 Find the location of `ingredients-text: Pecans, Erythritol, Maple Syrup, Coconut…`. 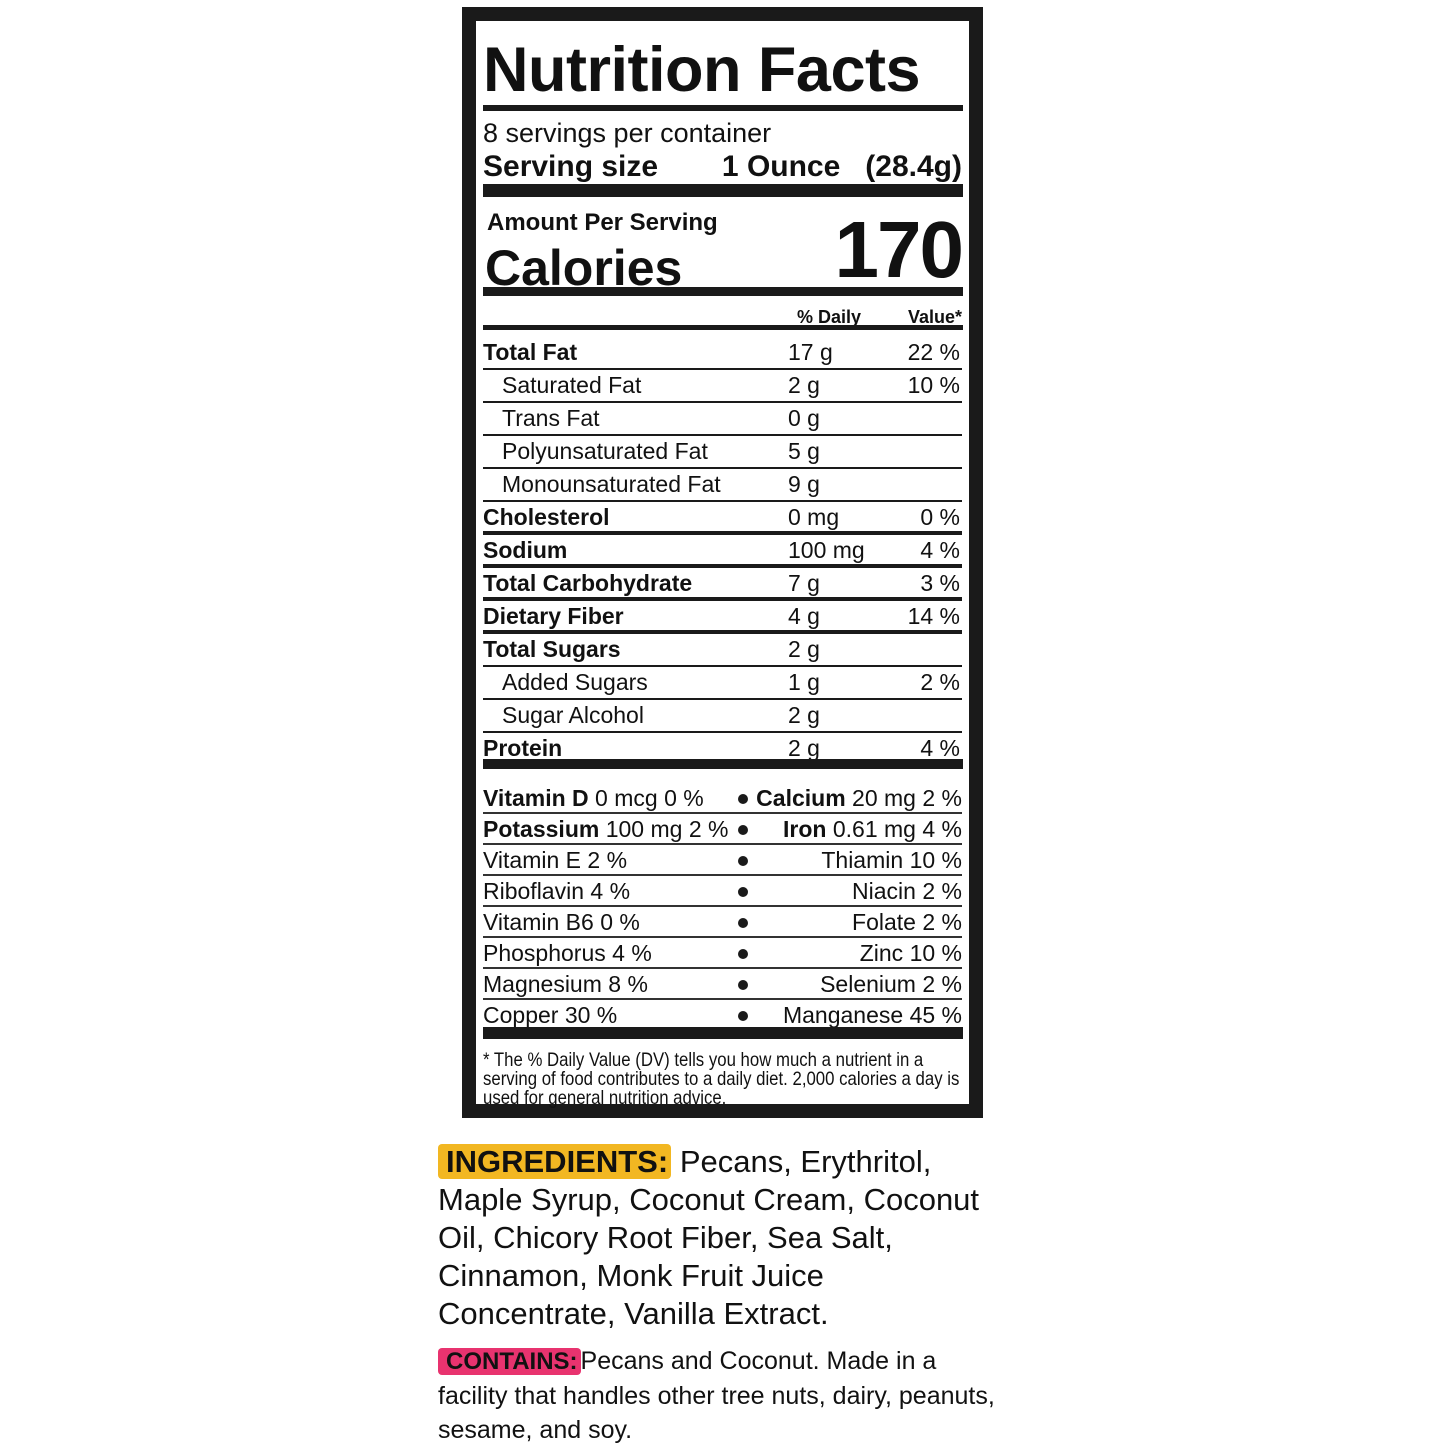

ingredients-text: Pecans, Erythritol, Maple Syrup, Coconut… is located at coordinates (709, 1237).